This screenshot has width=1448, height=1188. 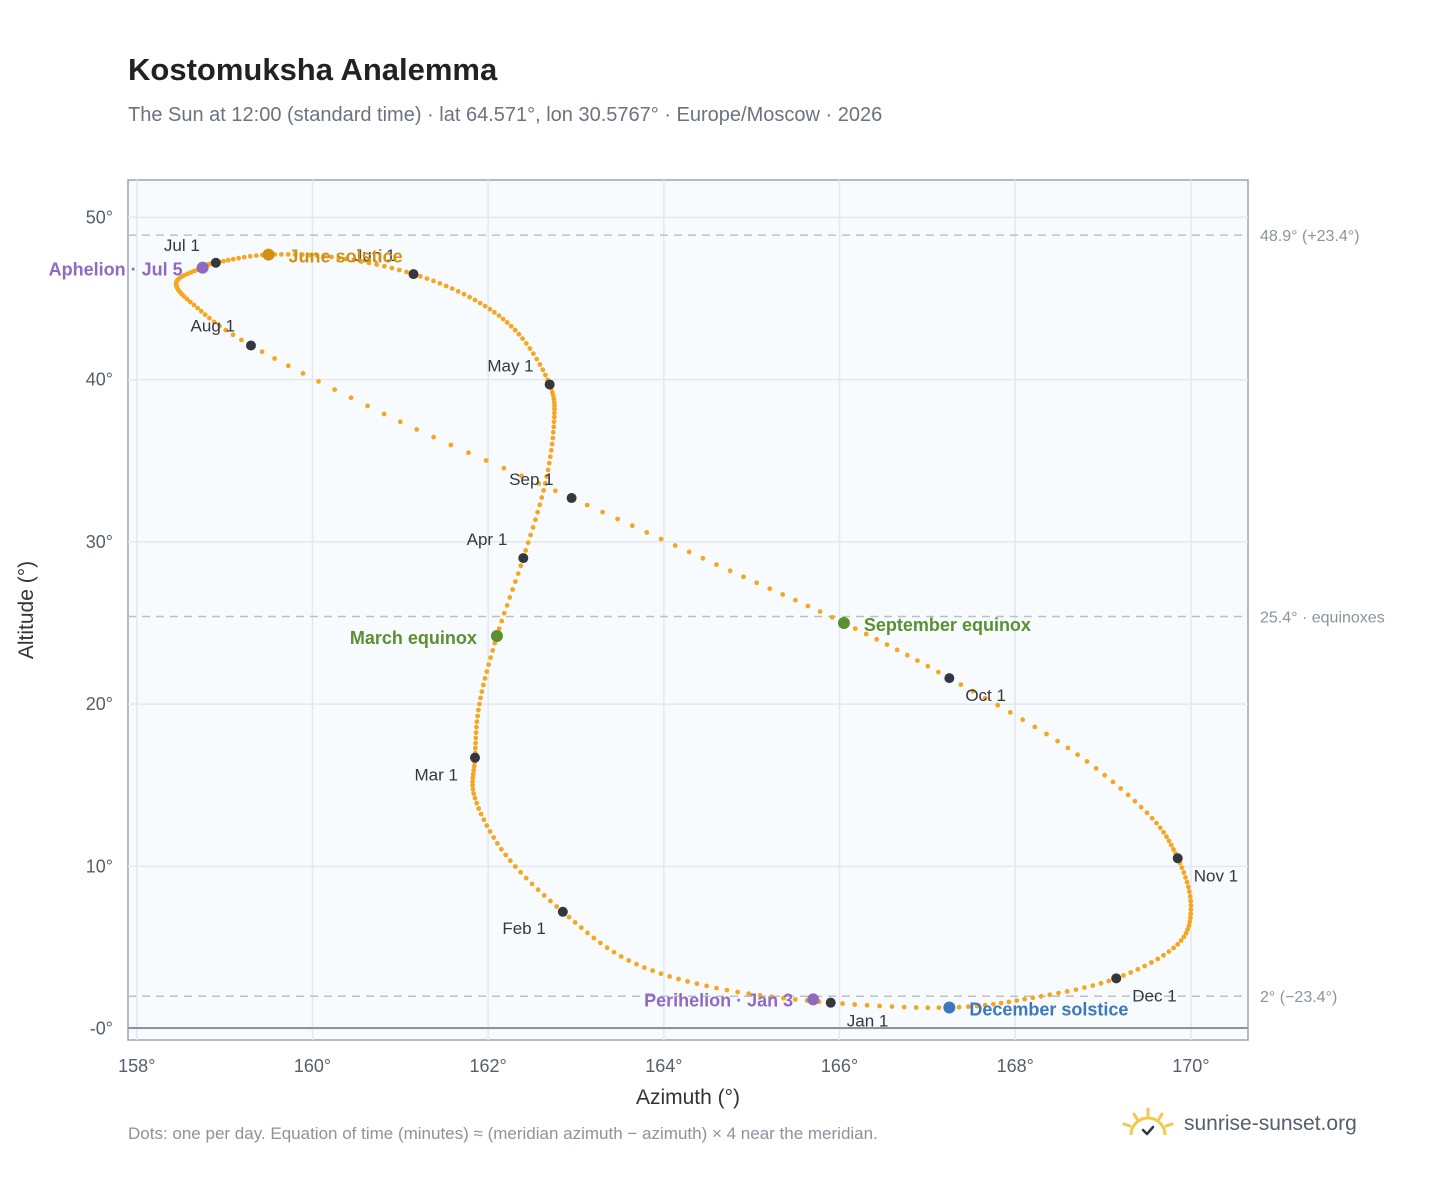 I want to click on month-marker-label: Oct 1, so click(x=985, y=695).